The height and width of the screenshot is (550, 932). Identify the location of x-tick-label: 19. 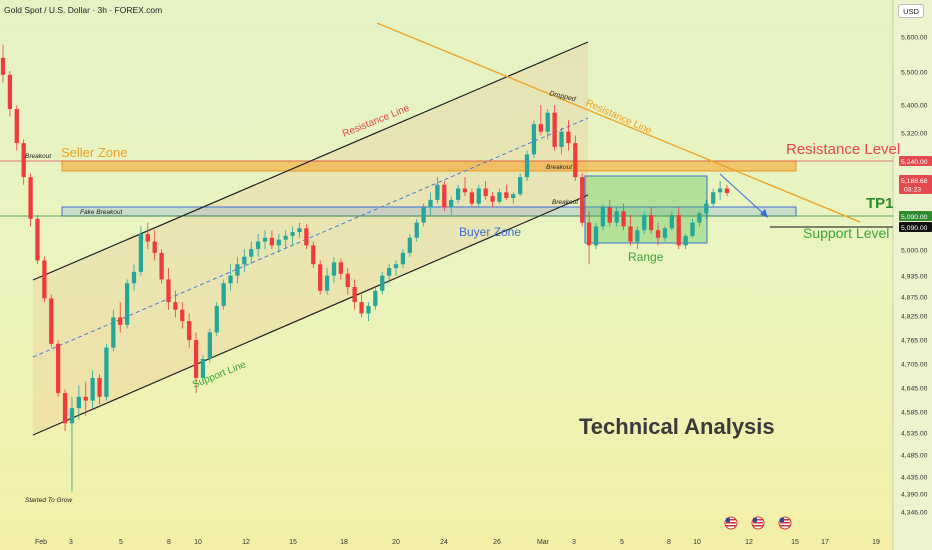
(876, 542).